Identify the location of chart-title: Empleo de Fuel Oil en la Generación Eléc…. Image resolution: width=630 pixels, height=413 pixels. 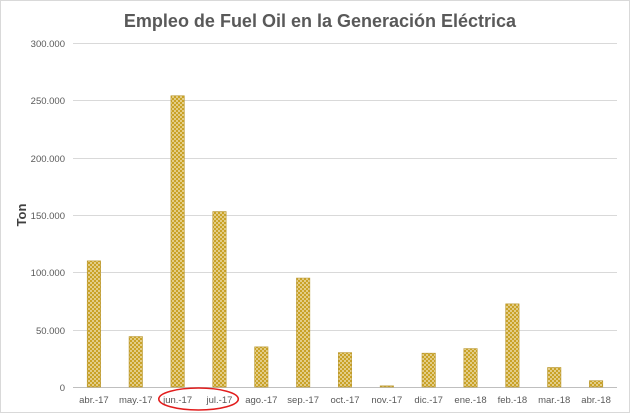
(320, 21).